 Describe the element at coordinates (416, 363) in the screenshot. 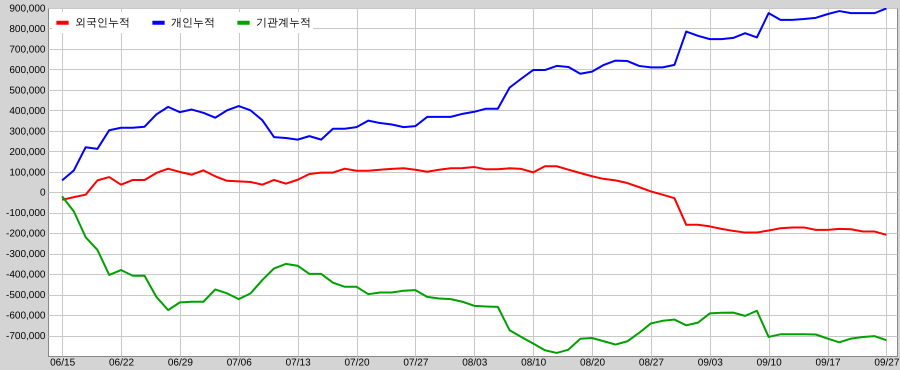

I see `x-tick-label: 07/27` at that location.